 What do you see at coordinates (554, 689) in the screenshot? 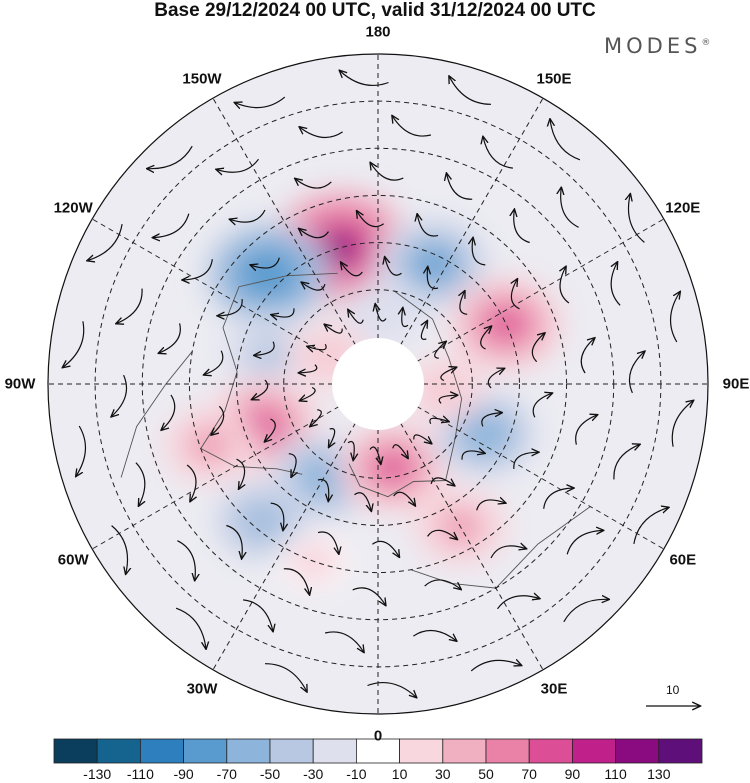
I see `longitude-label: 30E` at bounding box center [554, 689].